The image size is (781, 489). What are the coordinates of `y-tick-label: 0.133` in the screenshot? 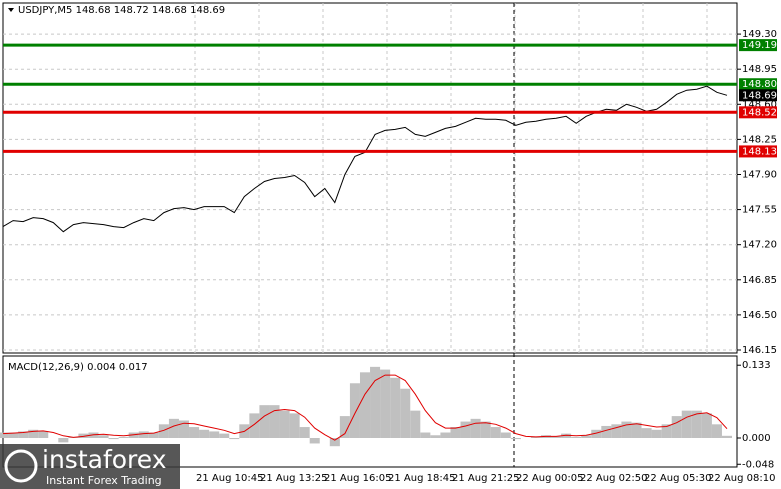 It's located at (756, 365).